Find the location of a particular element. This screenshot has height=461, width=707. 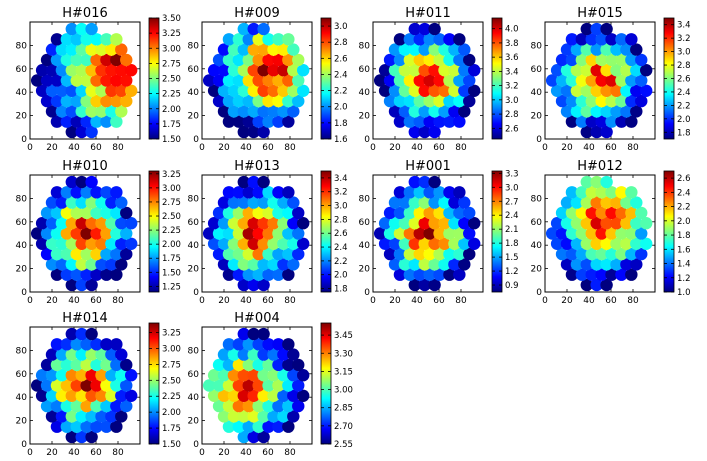

x-tick-label: 80 is located at coordinates (118, 148).